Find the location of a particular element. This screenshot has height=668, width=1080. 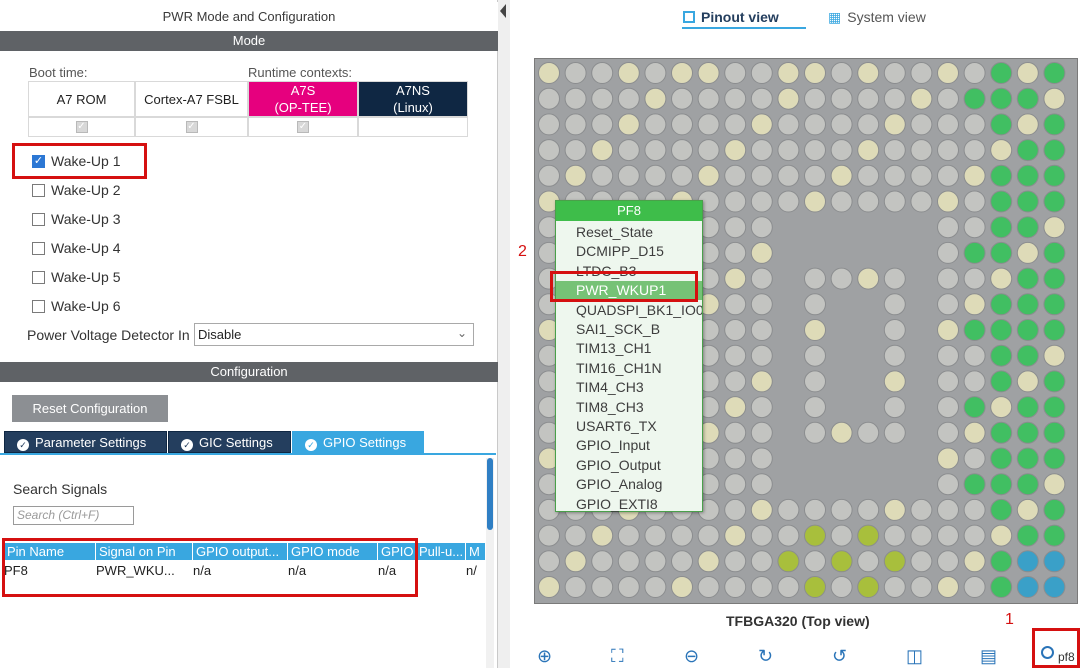

tab-gic-settings: ✓ GIC Settings is located at coordinates (229, 442).